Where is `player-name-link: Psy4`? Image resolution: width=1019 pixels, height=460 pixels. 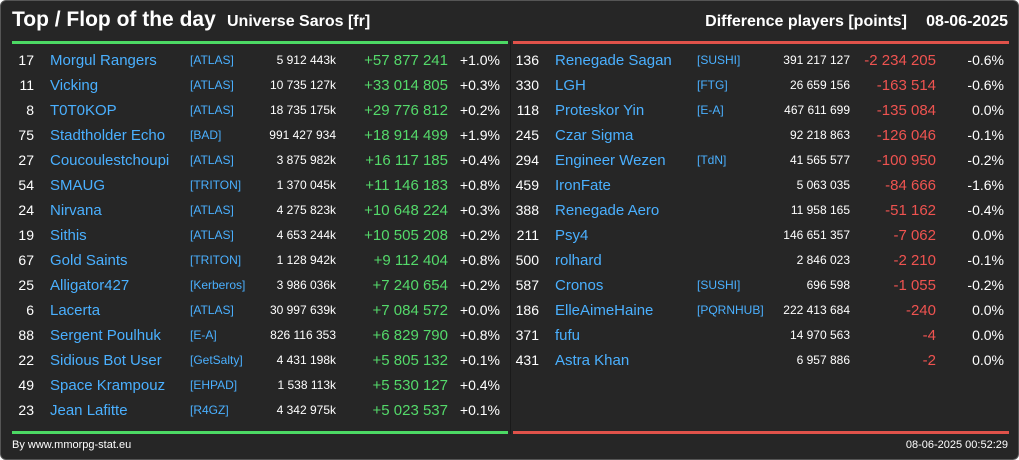 player-name-link: Psy4 is located at coordinates (572, 235).